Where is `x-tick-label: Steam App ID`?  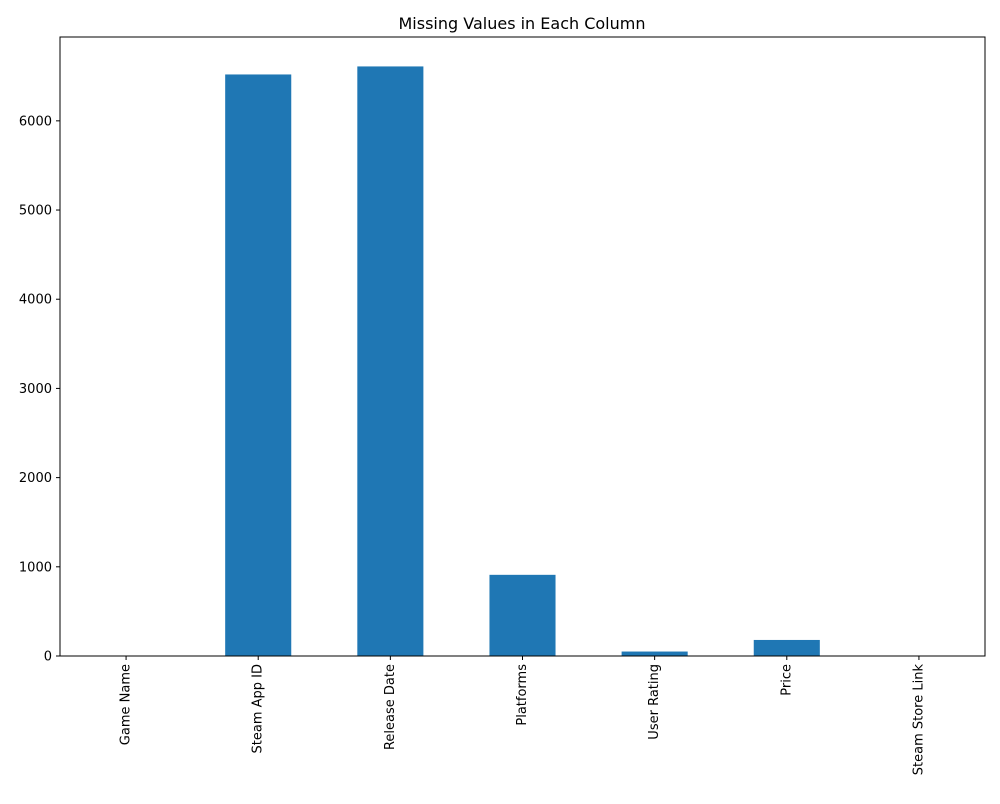
x-tick-label: Steam App ID is located at coordinates (258, 708).